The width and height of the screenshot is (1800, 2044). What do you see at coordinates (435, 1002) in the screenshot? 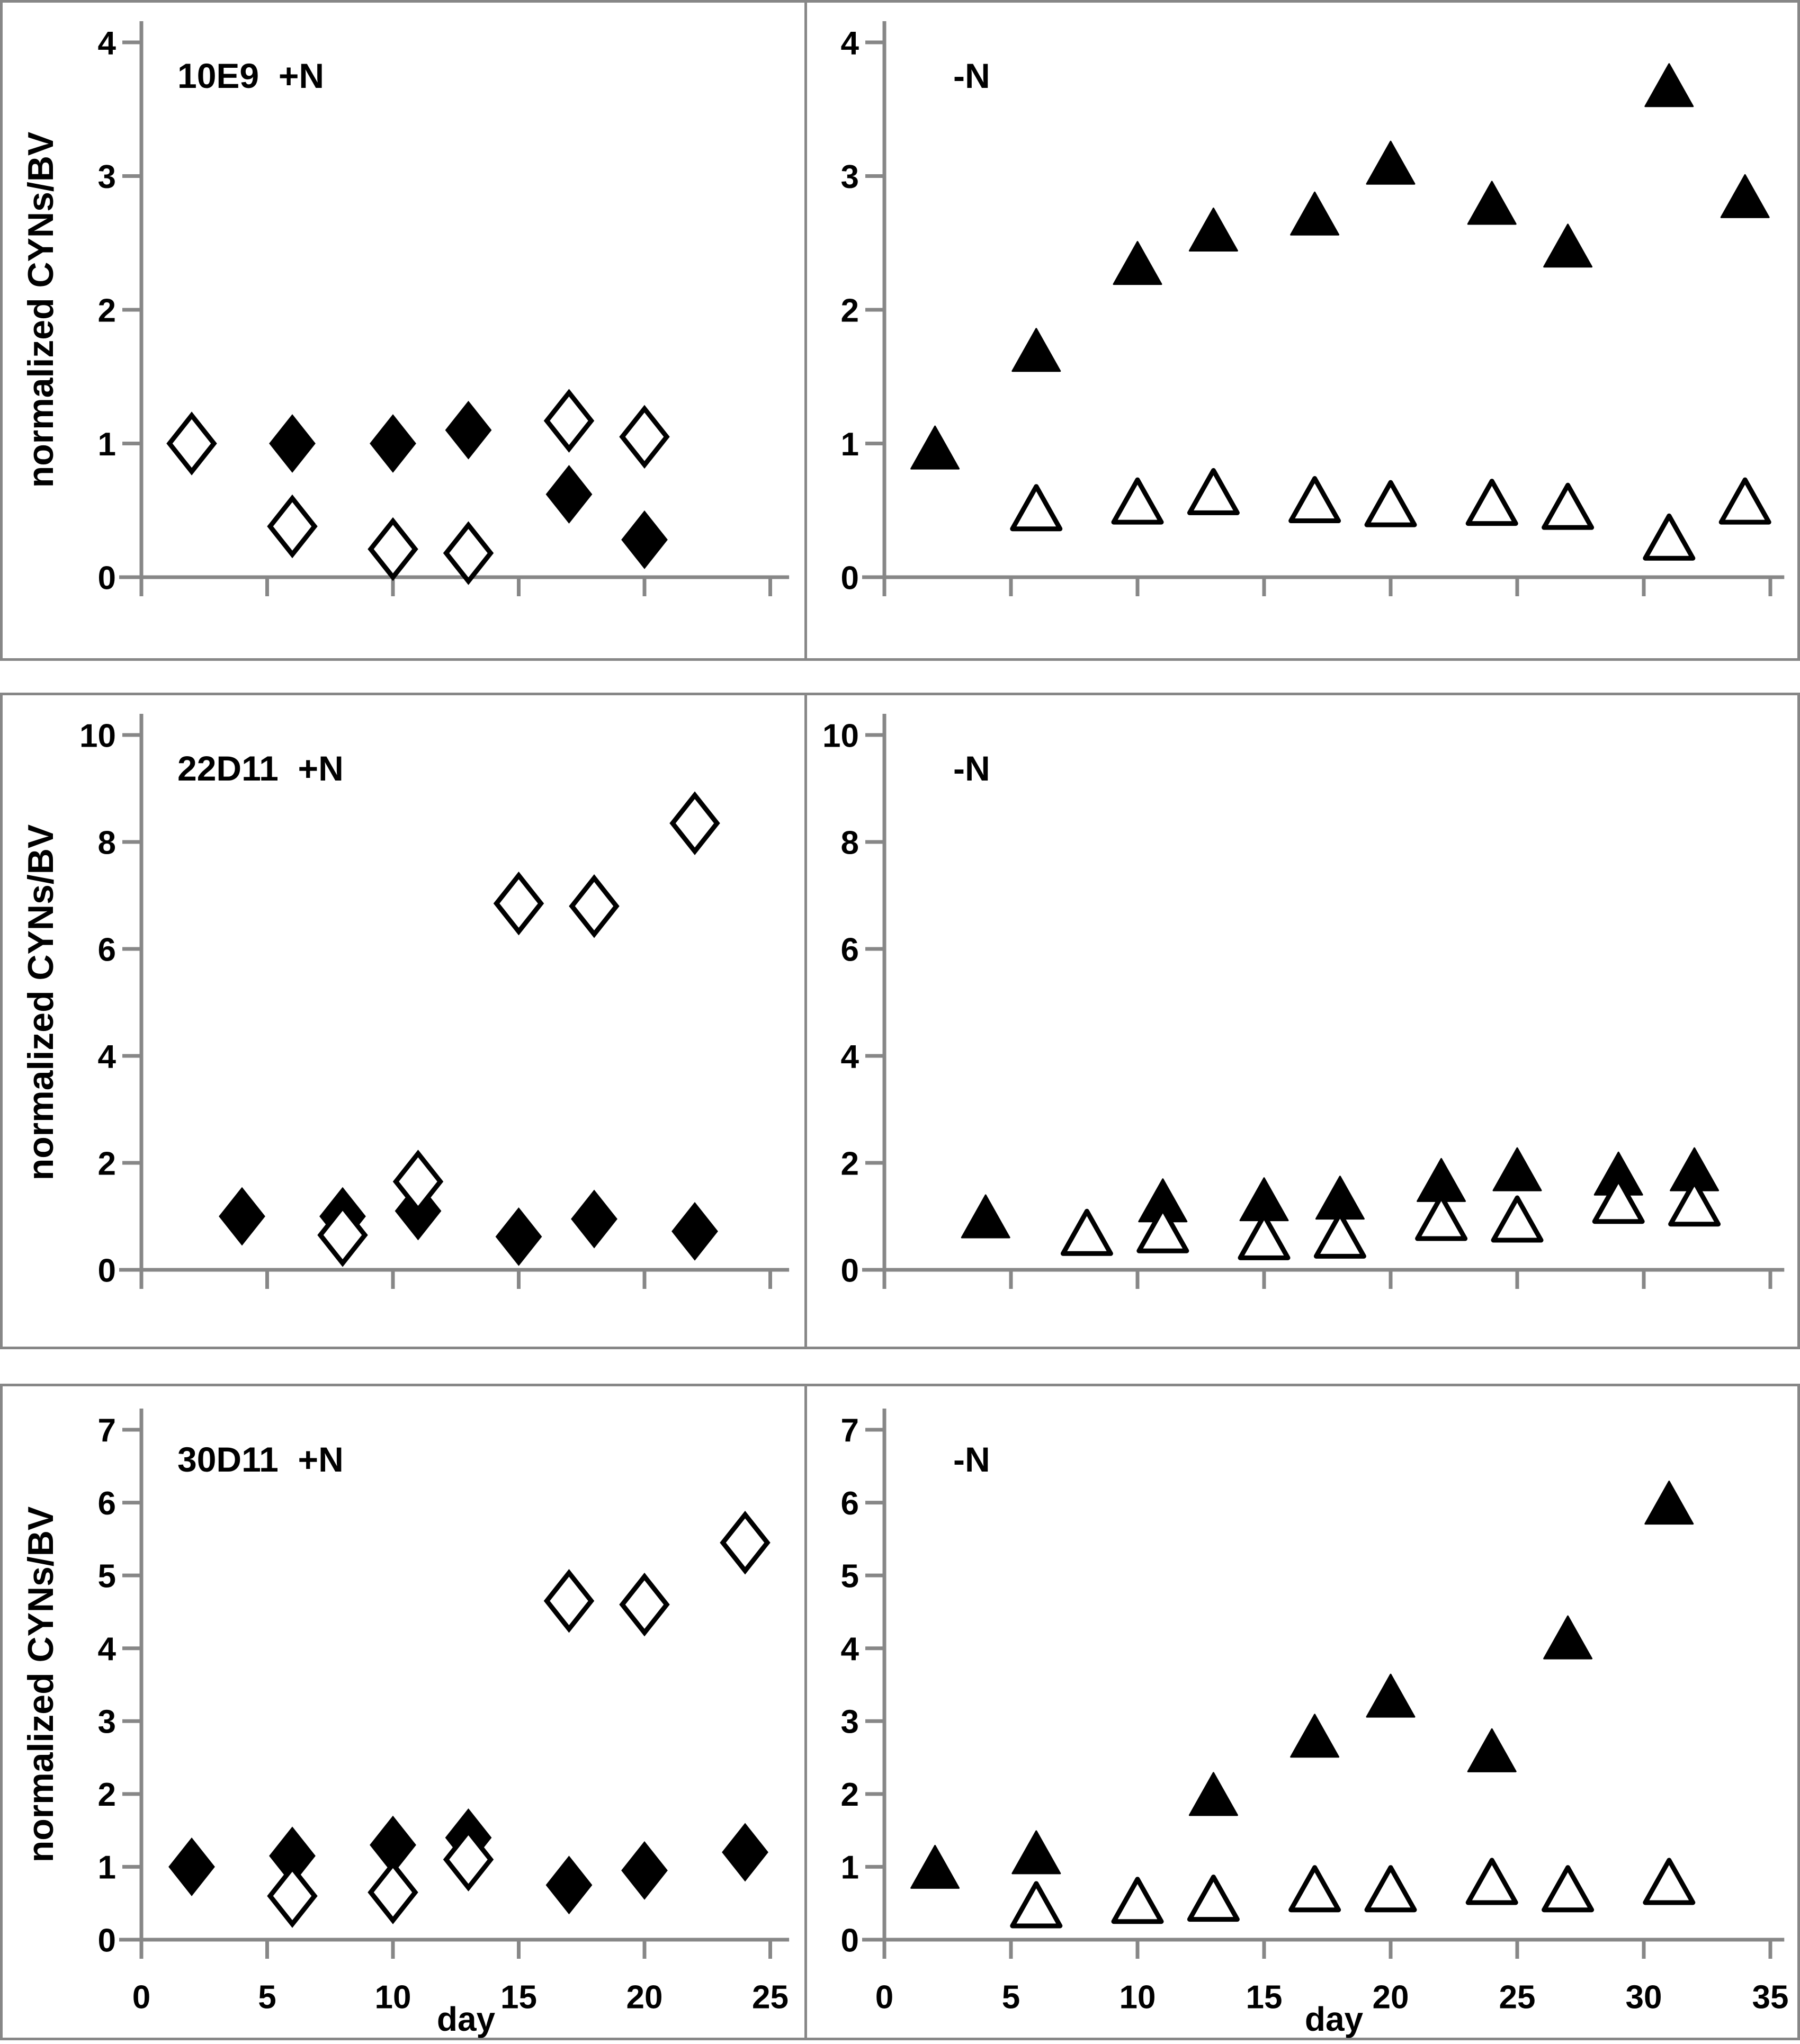
I see `scatter-plot-22d11-plus-n: 0 2 4 6 8 10` at bounding box center [435, 1002].